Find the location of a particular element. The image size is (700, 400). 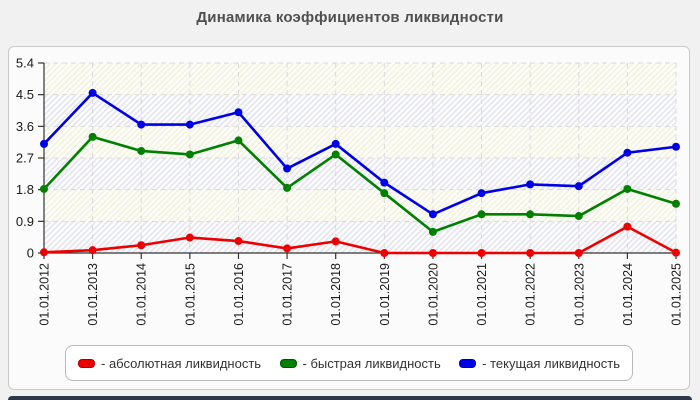

svg-text: 3.6 is located at coordinates (25, 126).